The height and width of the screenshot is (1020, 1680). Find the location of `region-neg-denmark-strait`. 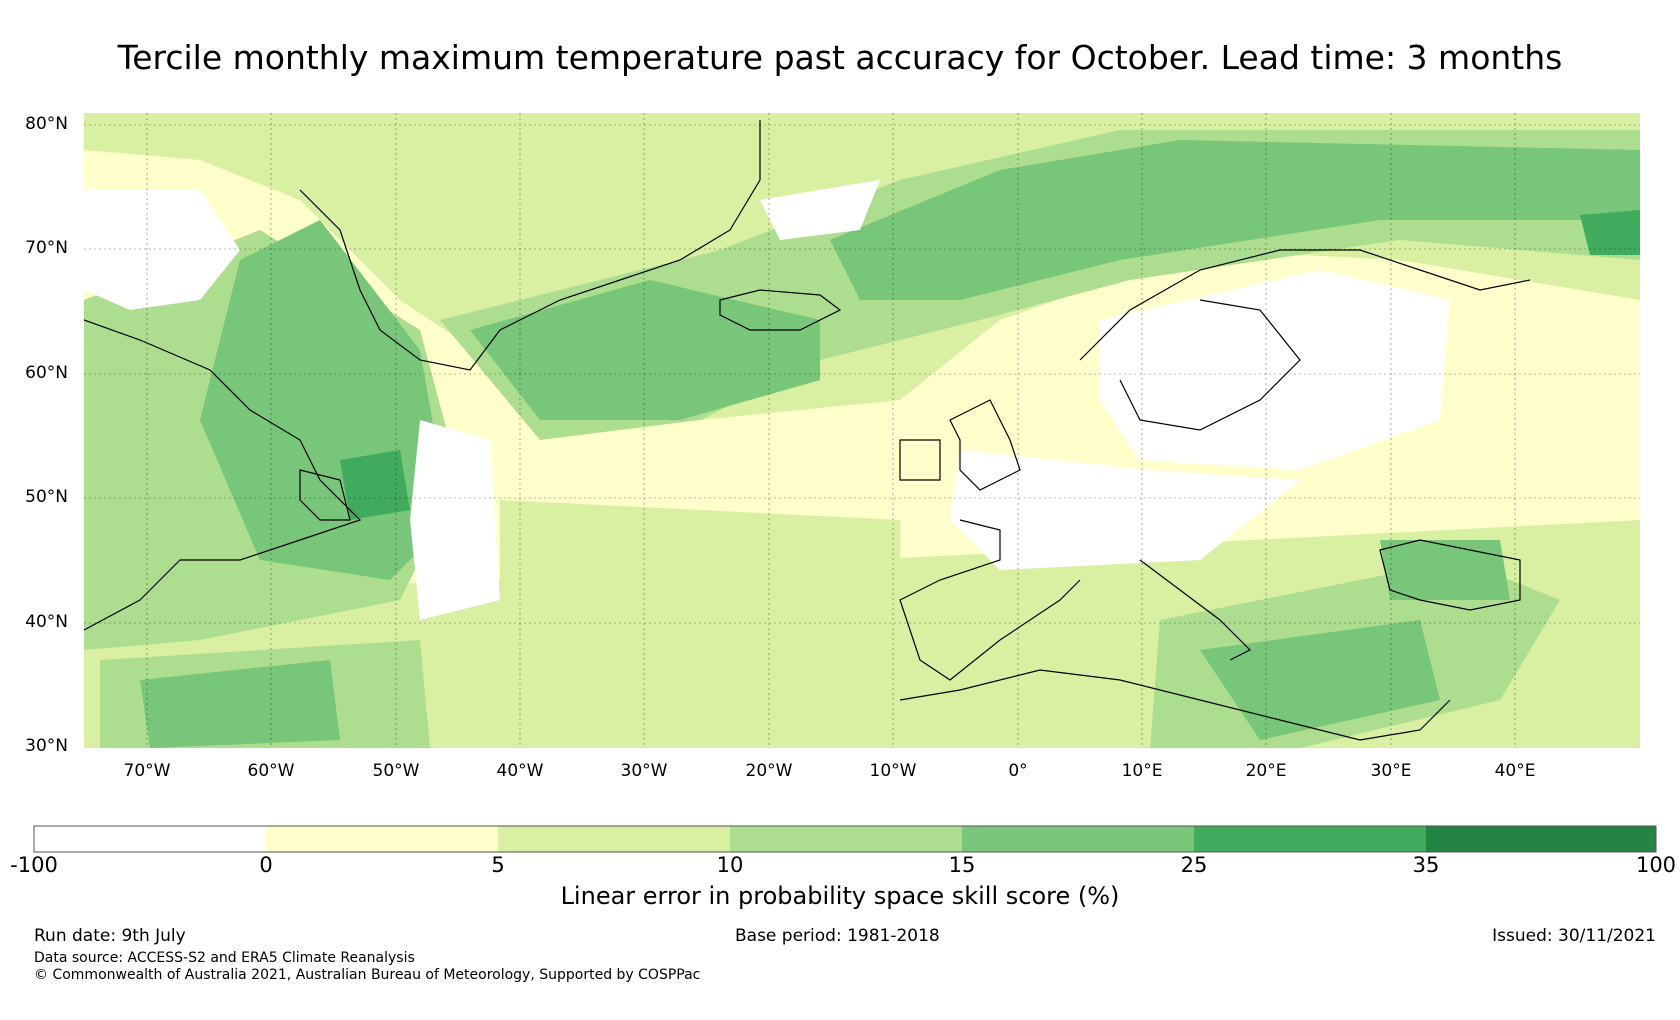

region-neg-denmark-strait is located at coordinates (820, 210).